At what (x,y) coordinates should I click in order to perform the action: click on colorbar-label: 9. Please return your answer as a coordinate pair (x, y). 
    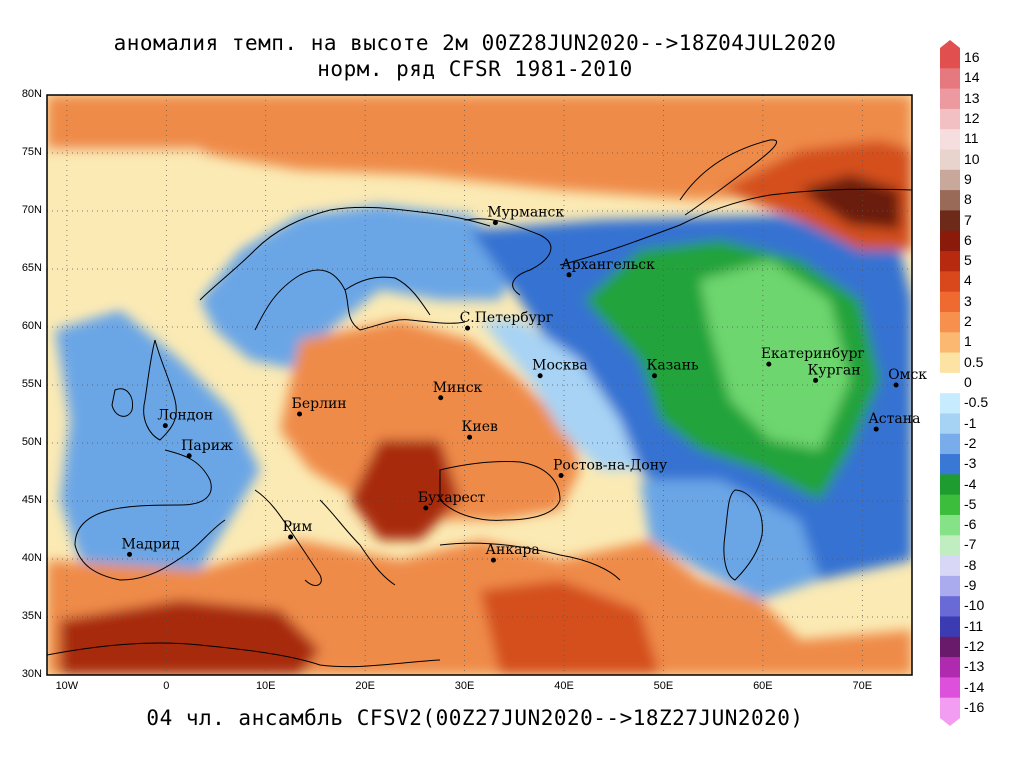
    Looking at the image, I should click on (968, 178).